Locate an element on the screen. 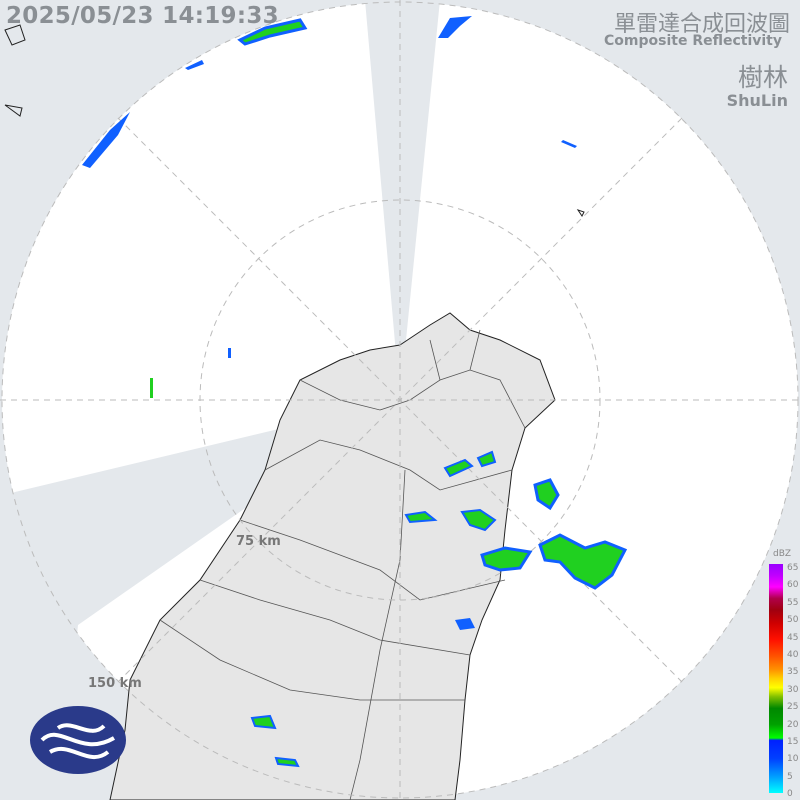 The image size is (800, 800). title-zh: 單雷達合成回波圖 is located at coordinates (701, 24).